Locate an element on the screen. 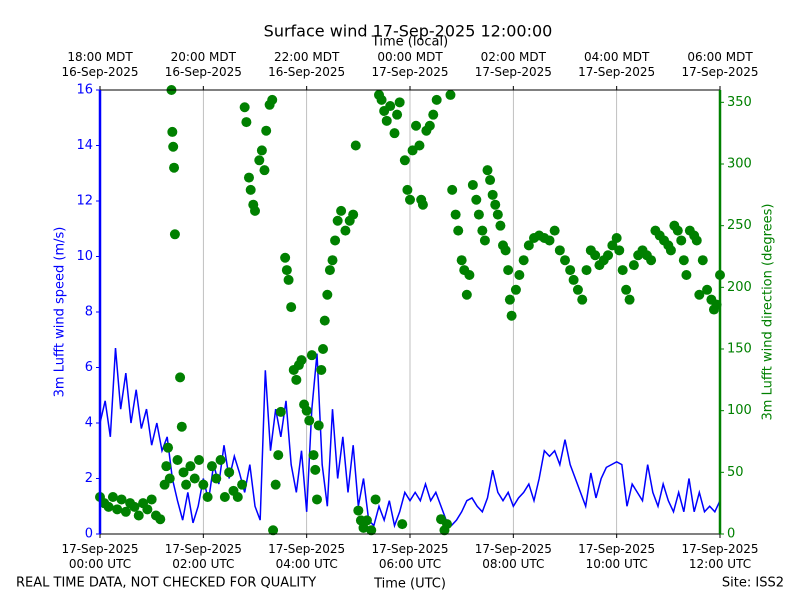 This screenshot has width=800, height=600. x2-tick-label: 18:00 MDT 16-Sep-2025 is located at coordinates (100, 64).